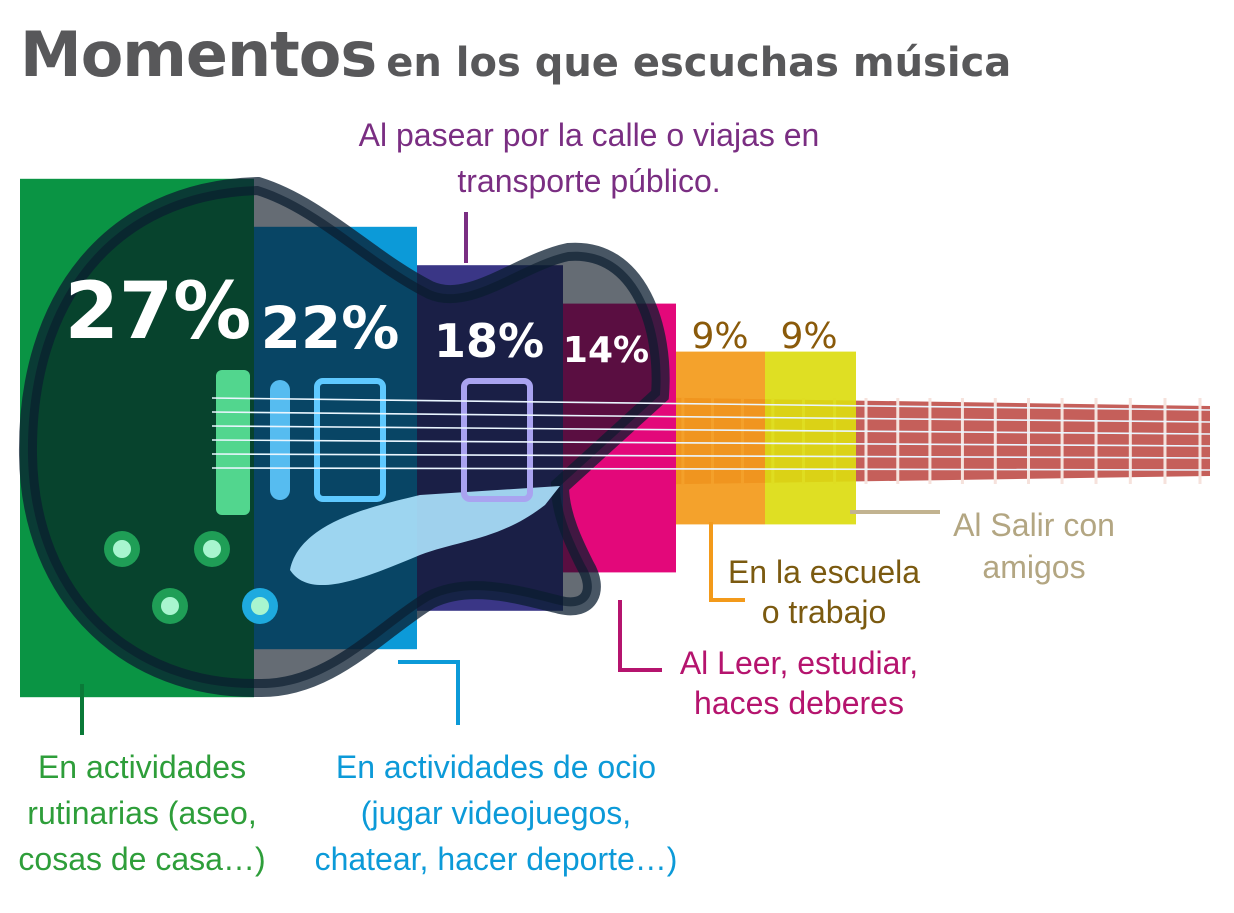 This screenshot has height=913, width=1234. I want to click on category-label-line: o trabajo, so click(824, 612).